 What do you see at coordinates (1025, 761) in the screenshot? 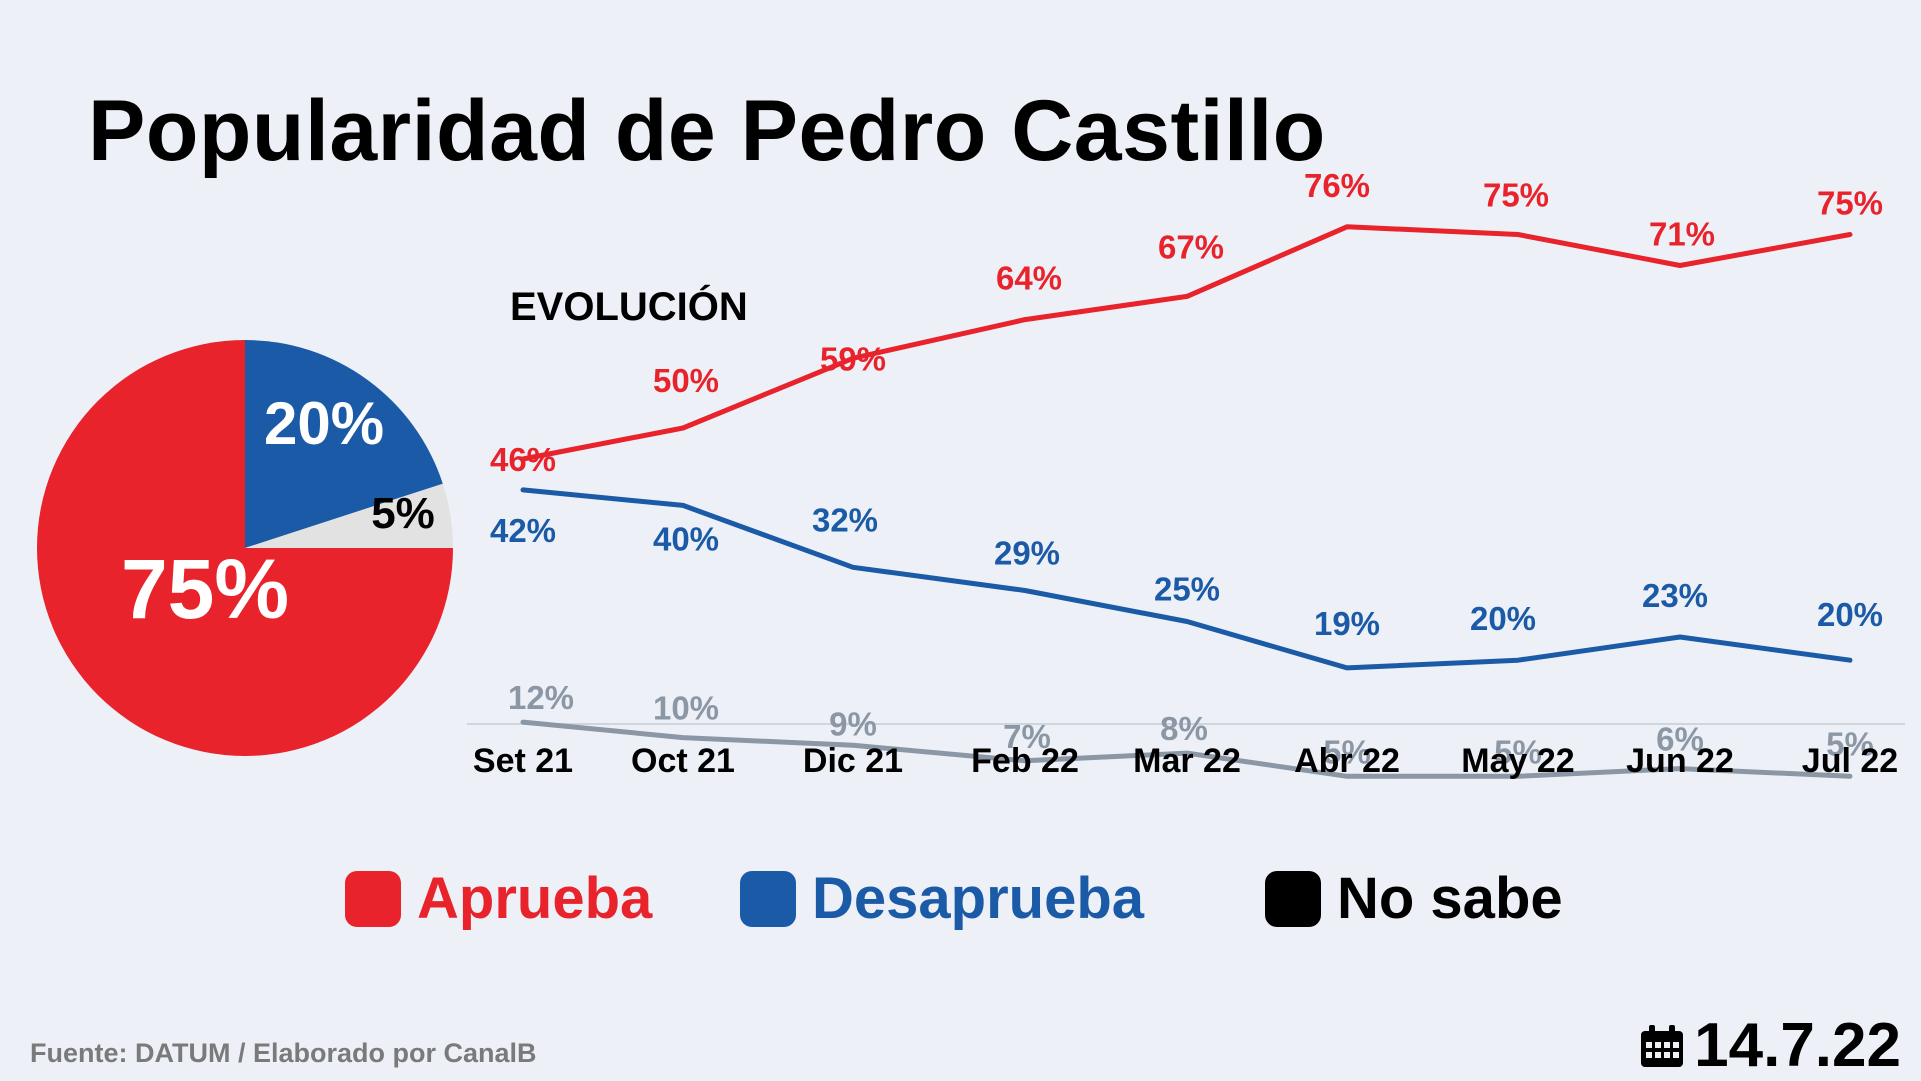
I see `x-tick-label: Feb 22` at bounding box center [1025, 761].